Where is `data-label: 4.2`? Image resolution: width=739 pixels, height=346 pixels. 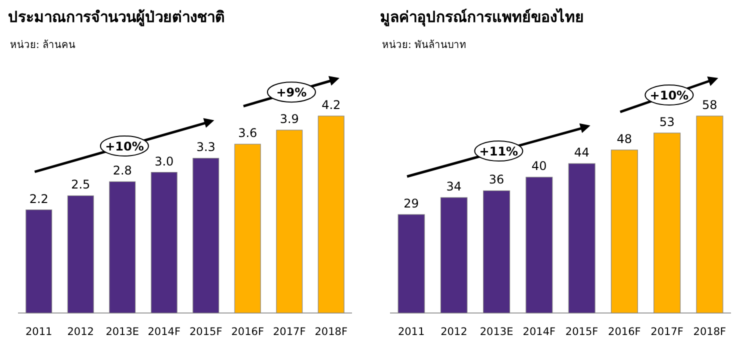 data-label: 4.2 is located at coordinates (331, 105).